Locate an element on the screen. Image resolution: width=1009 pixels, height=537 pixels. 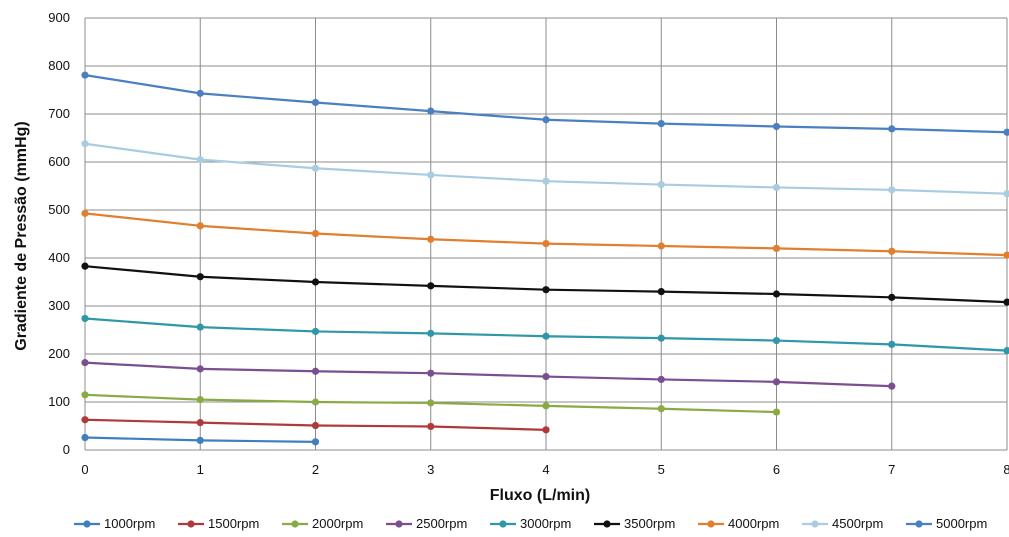
x-tick-label: 4 is located at coordinates (545, 469).